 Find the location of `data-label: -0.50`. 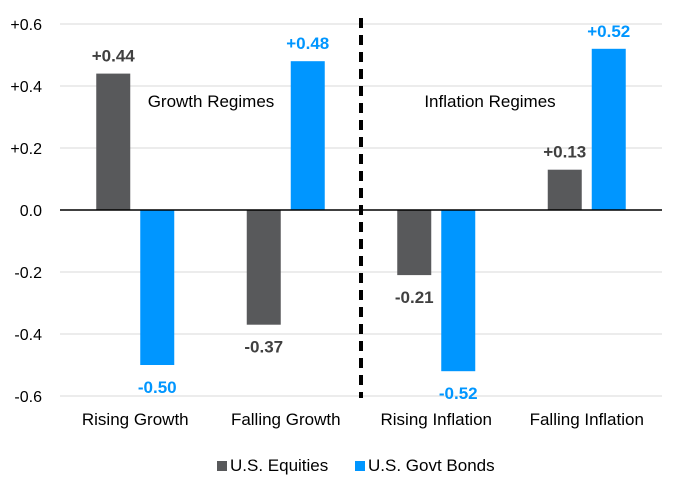

data-label: -0.50 is located at coordinates (157, 387).